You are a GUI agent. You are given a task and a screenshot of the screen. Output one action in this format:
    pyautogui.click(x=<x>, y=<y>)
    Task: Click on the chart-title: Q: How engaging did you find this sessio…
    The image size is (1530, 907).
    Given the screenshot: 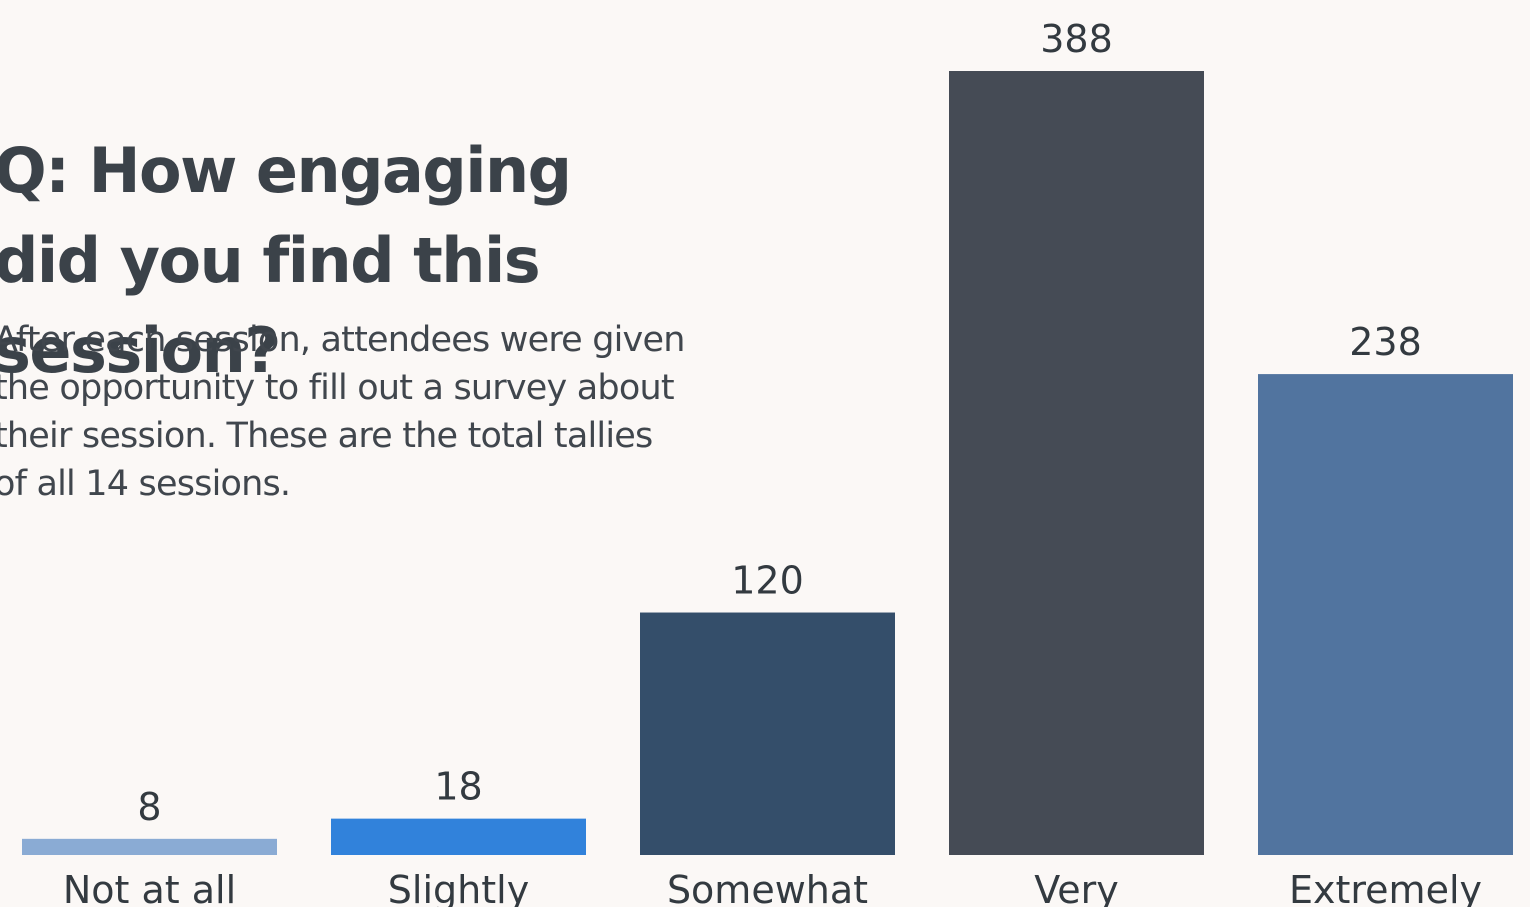 What is the action you would take?
    pyautogui.click(x=286, y=260)
    